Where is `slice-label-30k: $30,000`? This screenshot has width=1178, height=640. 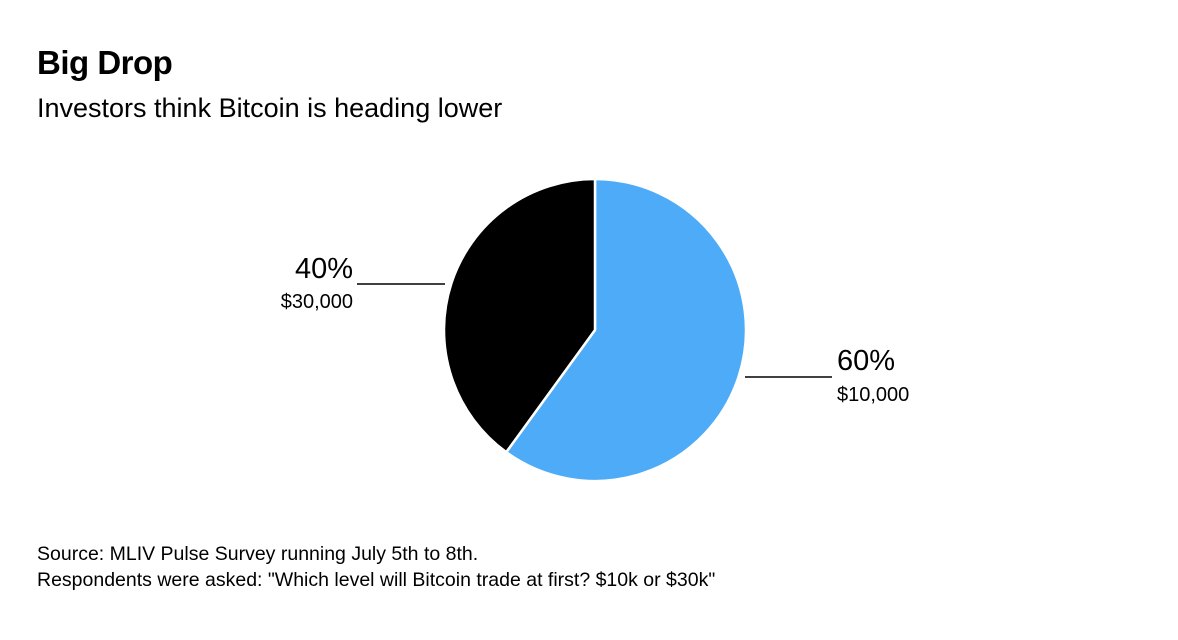
slice-label-30k: $30,000 is located at coordinates (317, 302).